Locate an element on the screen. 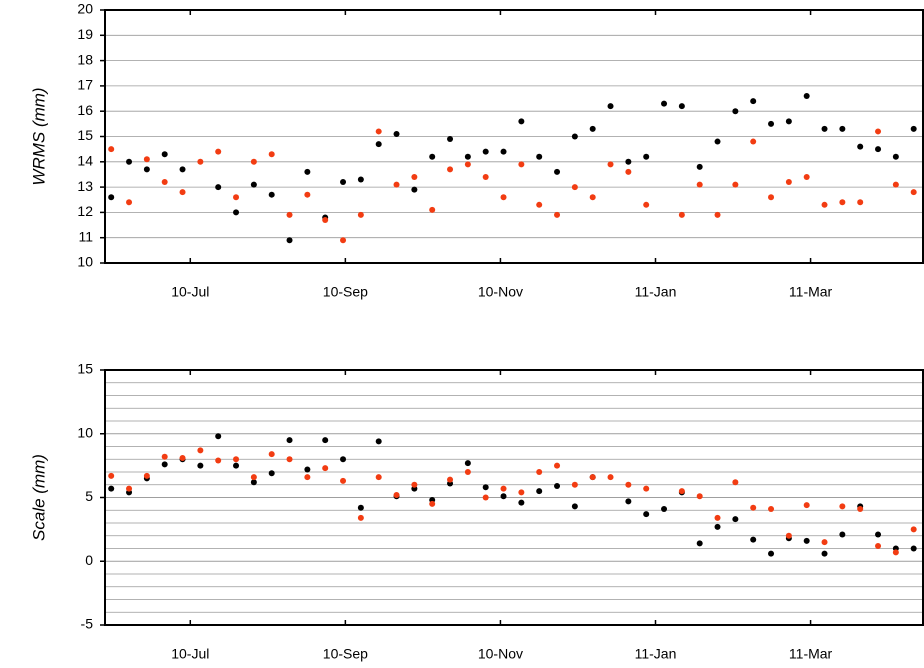  x-tick-label: 11-Mar is located at coordinates (811, 292).